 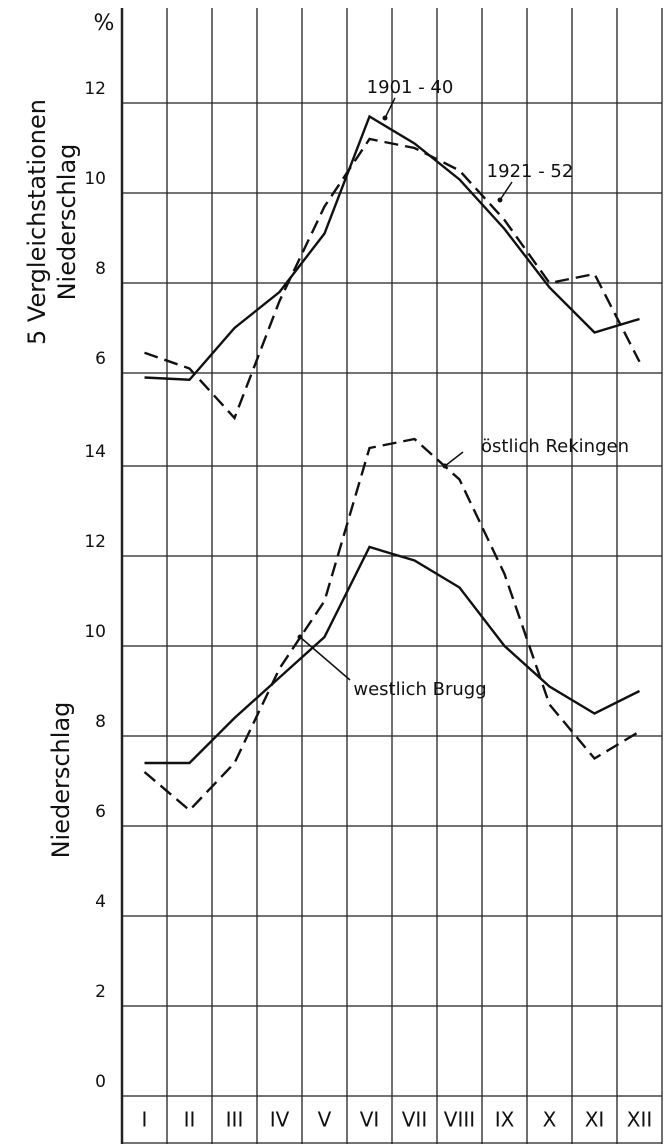 I want to click on y-tick-label: 2, so click(x=100, y=992).